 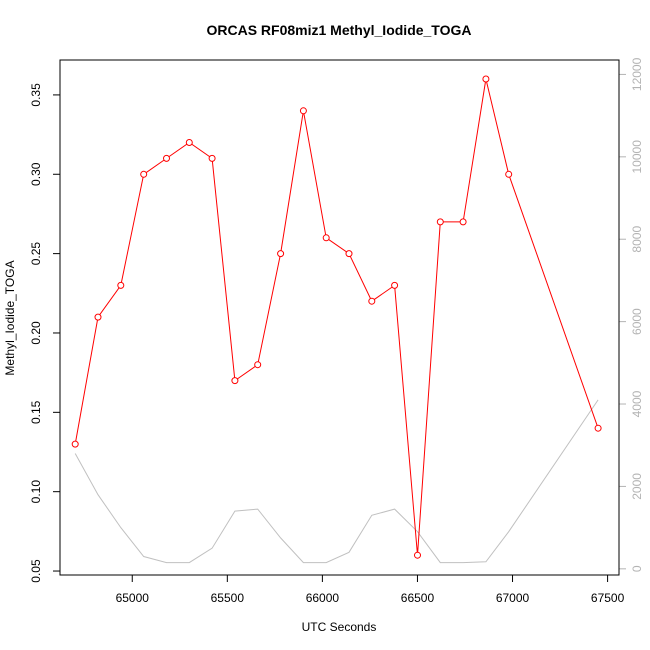 I want to click on x-tick-label: 66500, so click(x=418, y=598).